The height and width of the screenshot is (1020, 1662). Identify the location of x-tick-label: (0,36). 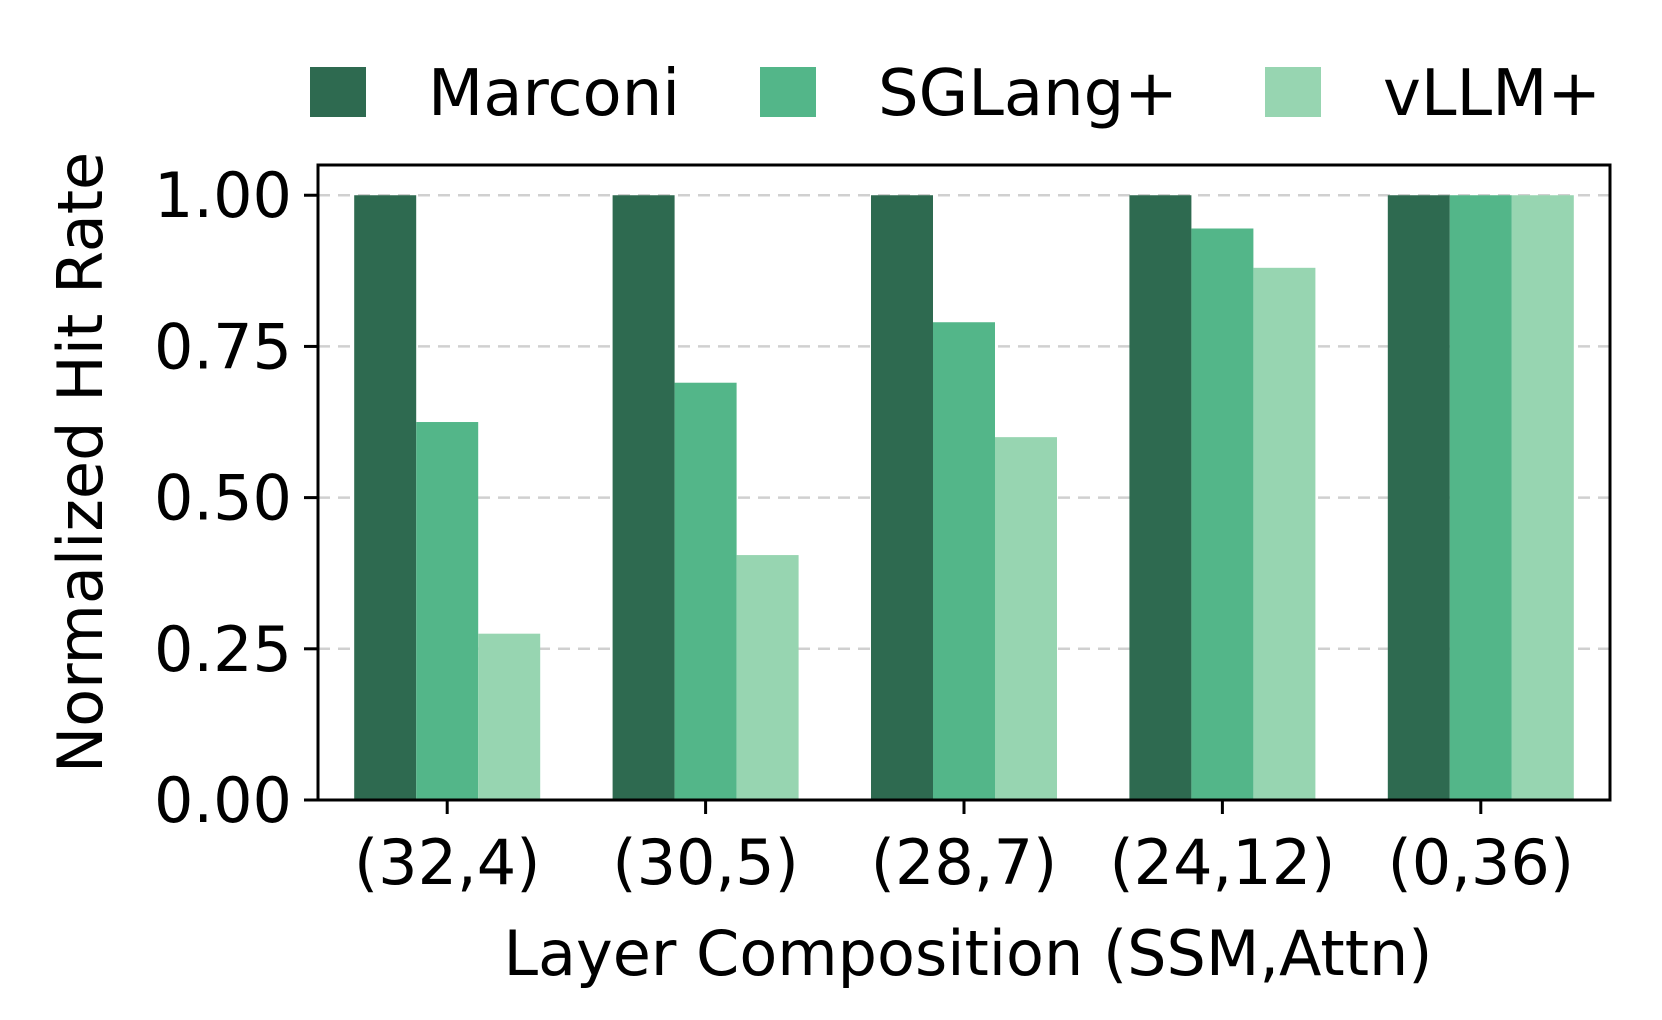
(1481, 862).